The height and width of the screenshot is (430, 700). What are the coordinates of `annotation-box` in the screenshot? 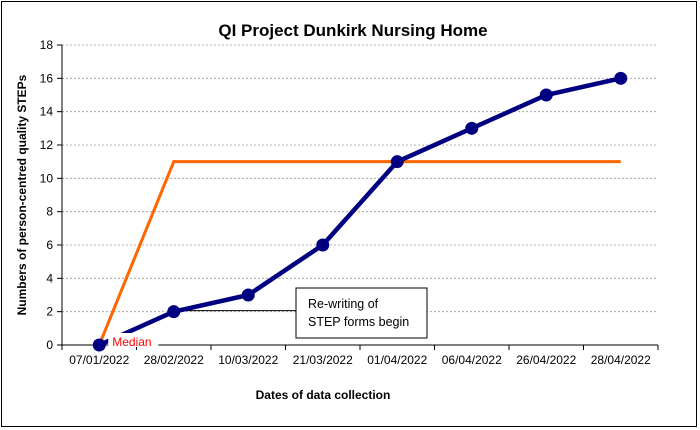 It's located at (361, 313).